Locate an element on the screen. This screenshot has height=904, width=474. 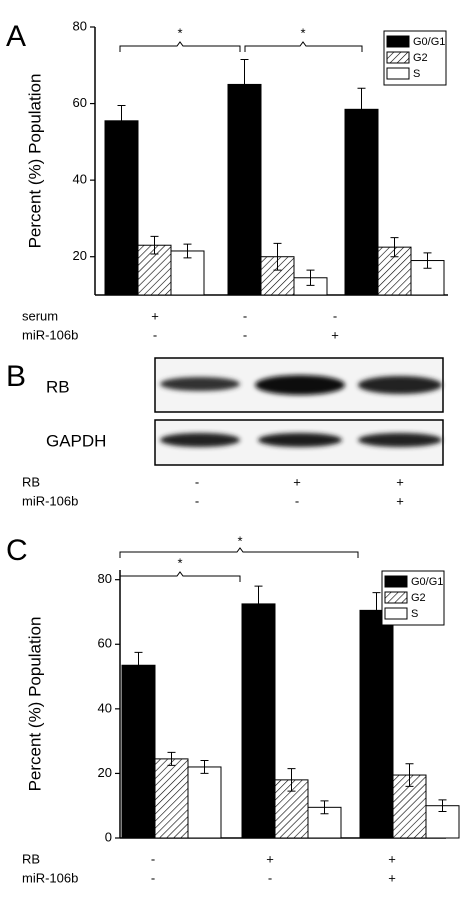
blot-row-label: GAPDH is located at coordinates (76, 440).